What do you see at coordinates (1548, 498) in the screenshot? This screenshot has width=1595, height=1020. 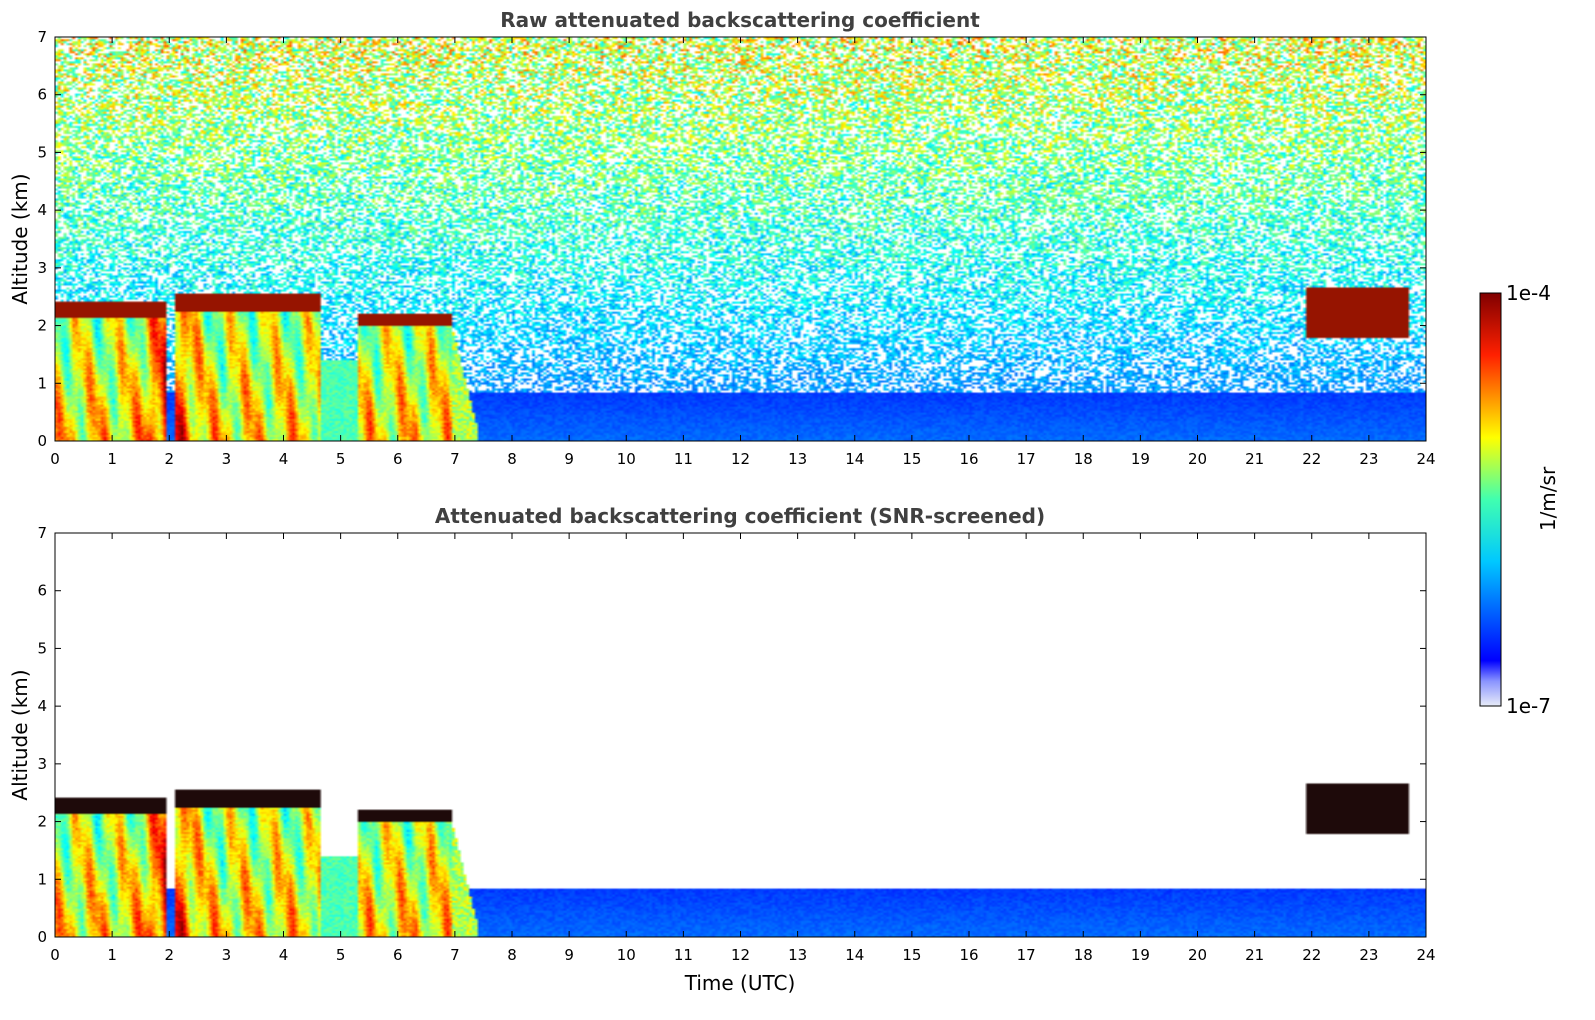 I see `colorbar-unit-label: 1/m/sr` at bounding box center [1548, 498].